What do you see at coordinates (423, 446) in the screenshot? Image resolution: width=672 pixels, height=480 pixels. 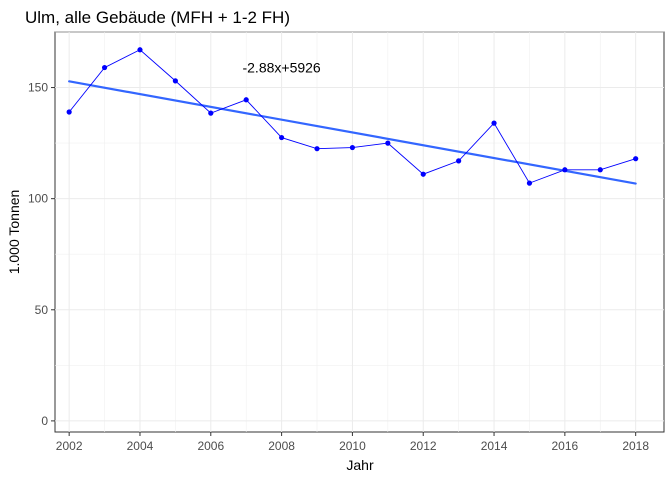 I see `x-tick-label: 2012` at bounding box center [423, 446].